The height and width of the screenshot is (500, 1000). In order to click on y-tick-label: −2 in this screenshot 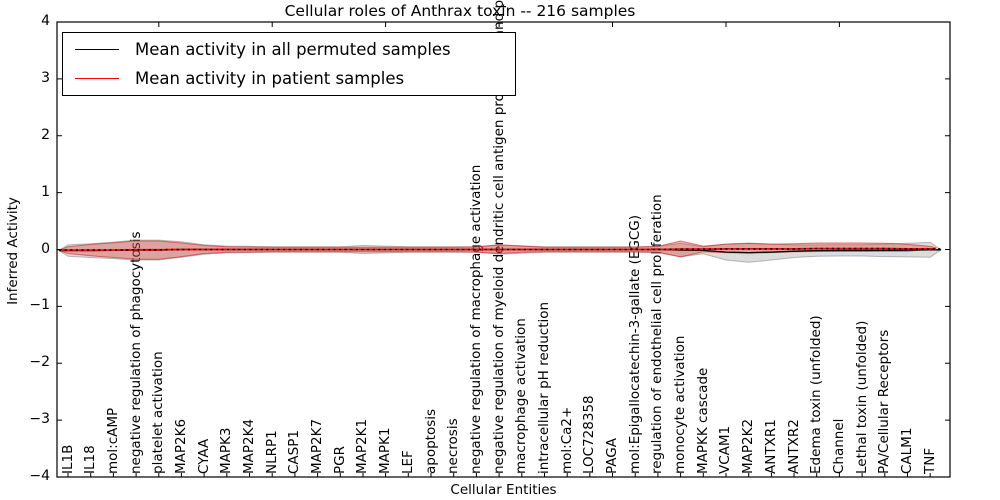, I will do `click(39, 362)`.